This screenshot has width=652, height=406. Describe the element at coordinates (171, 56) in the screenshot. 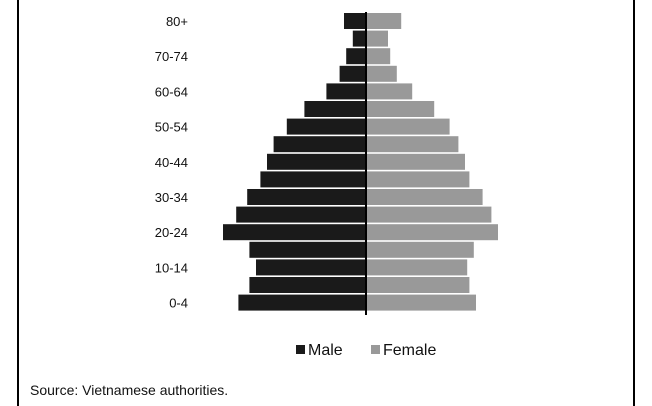

I see `age-label-70-74: 70-74` at that location.